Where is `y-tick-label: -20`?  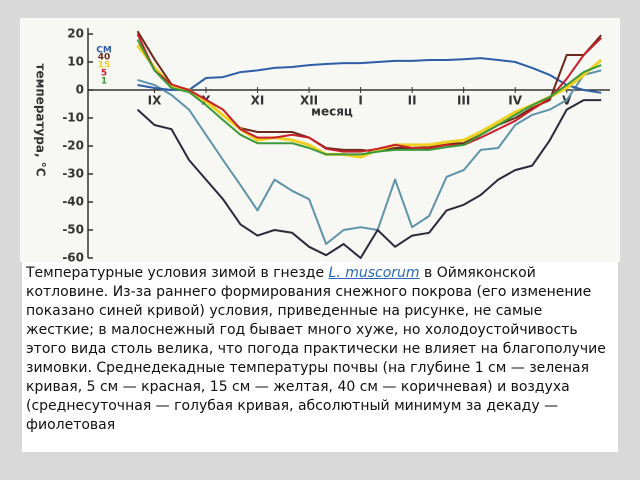 y-tick-label: -20 is located at coordinates (73, 146).